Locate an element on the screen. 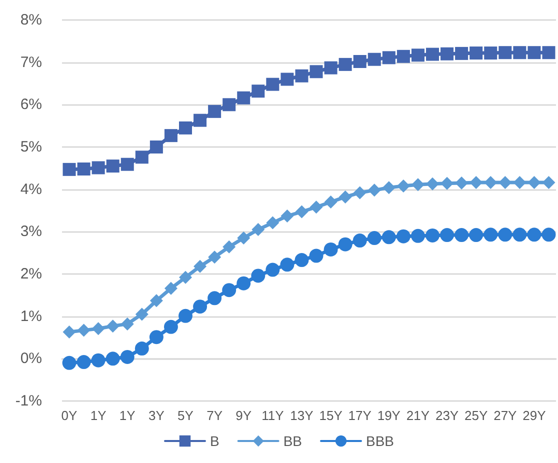 The image size is (558, 463). y-tick-label: 4% is located at coordinates (31, 189).